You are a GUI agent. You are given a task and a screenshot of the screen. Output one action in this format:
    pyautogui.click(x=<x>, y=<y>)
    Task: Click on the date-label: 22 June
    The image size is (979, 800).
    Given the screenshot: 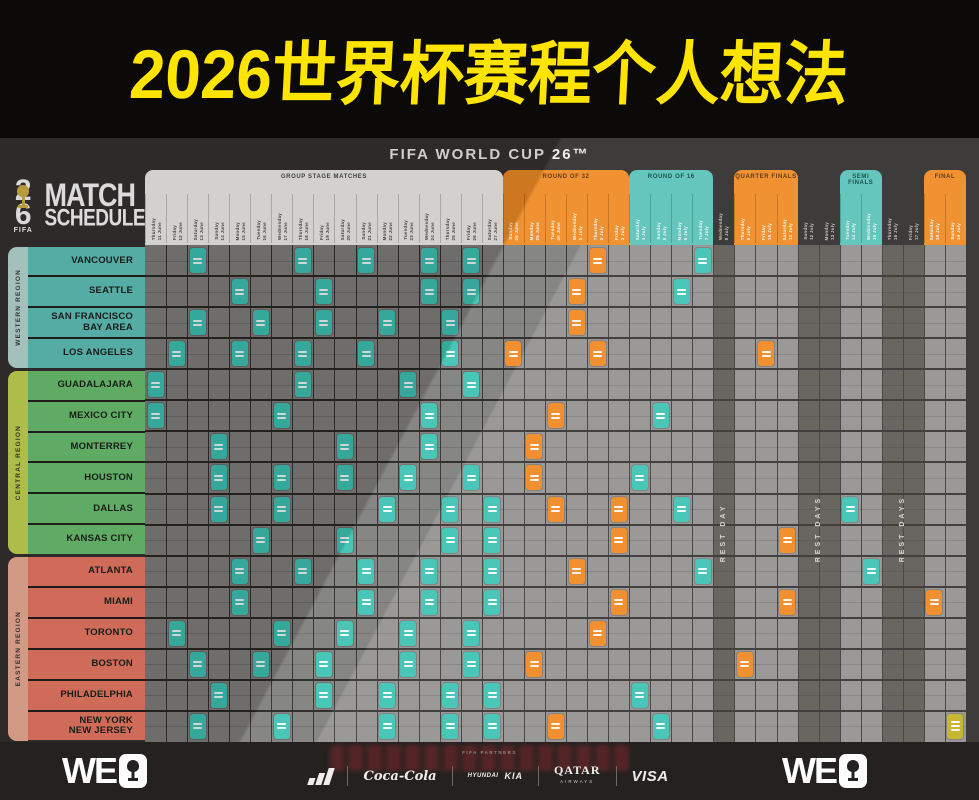 What is the action you would take?
    pyautogui.click(x=391, y=230)
    